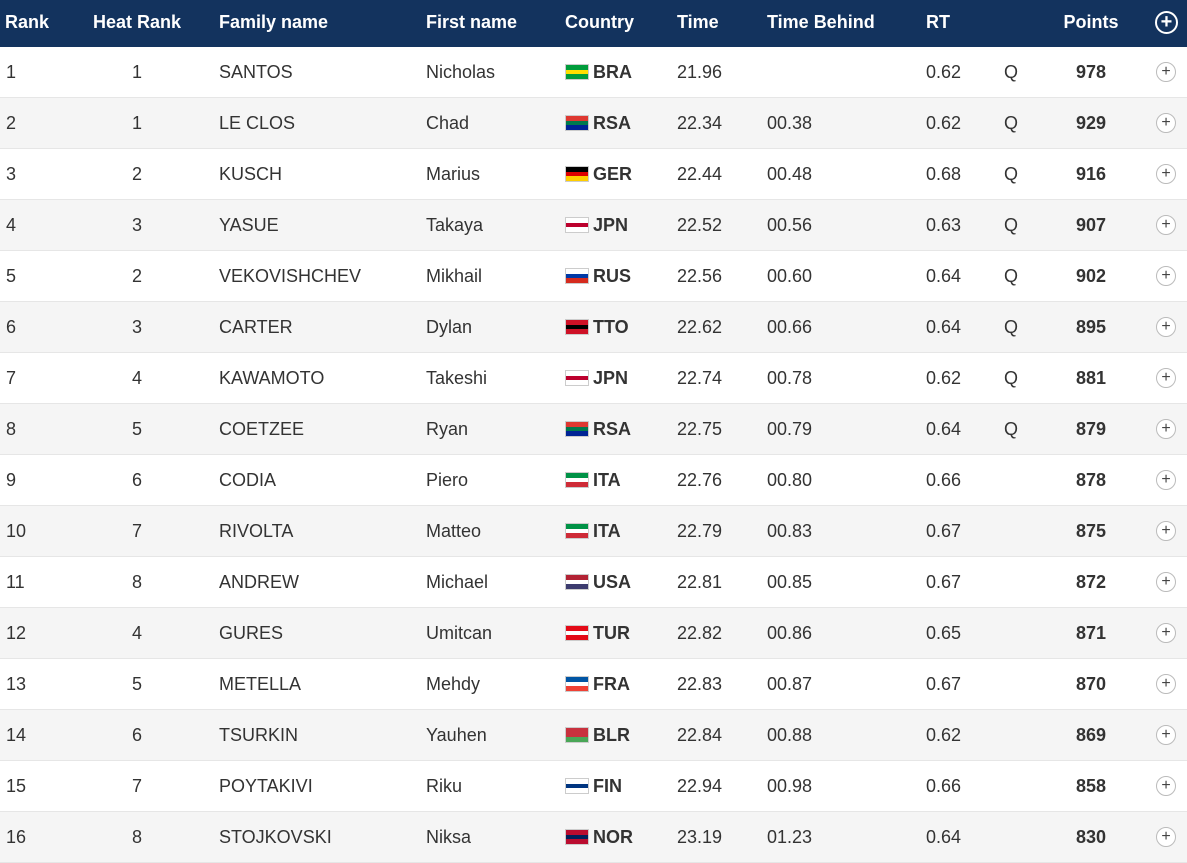 The image size is (1187, 863). Describe the element at coordinates (593, 72) in the screenshot. I see `table-row: 1 1 SANTOS Nicholas BRA 21.96 0.62 Q 978 +` at that location.